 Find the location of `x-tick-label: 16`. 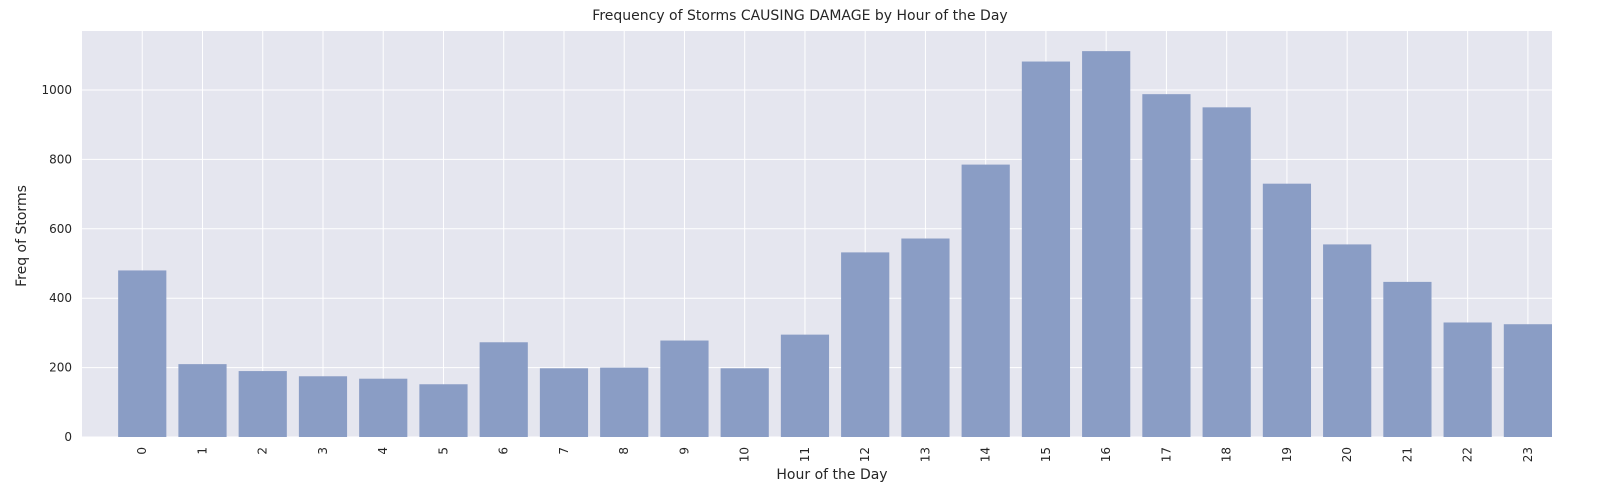

x-tick-label: 16 is located at coordinates (1106, 454).